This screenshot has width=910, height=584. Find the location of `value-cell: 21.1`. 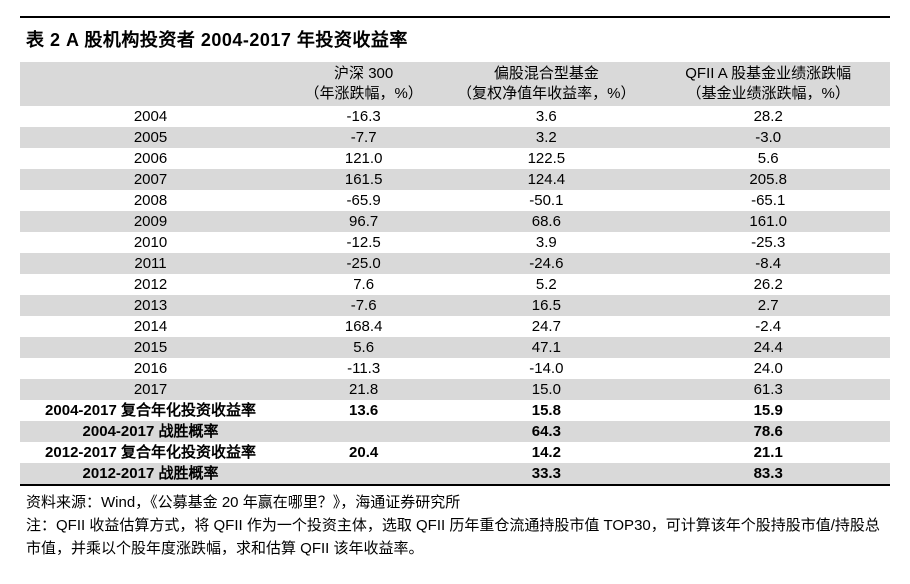

value-cell: 21.1 is located at coordinates (768, 452).